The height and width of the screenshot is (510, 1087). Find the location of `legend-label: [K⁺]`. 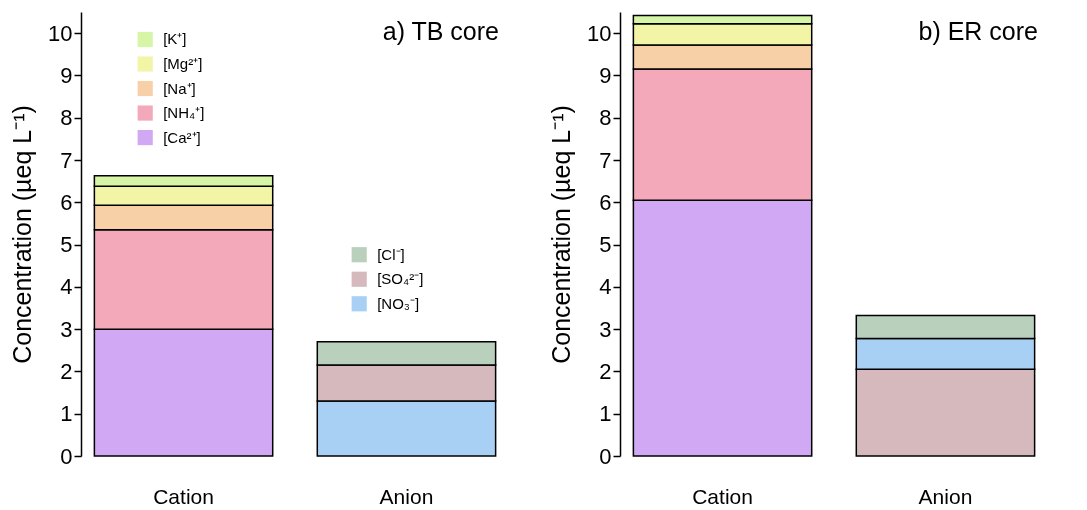

legend-label: [K⁺] is located at coordinates (175, 39).